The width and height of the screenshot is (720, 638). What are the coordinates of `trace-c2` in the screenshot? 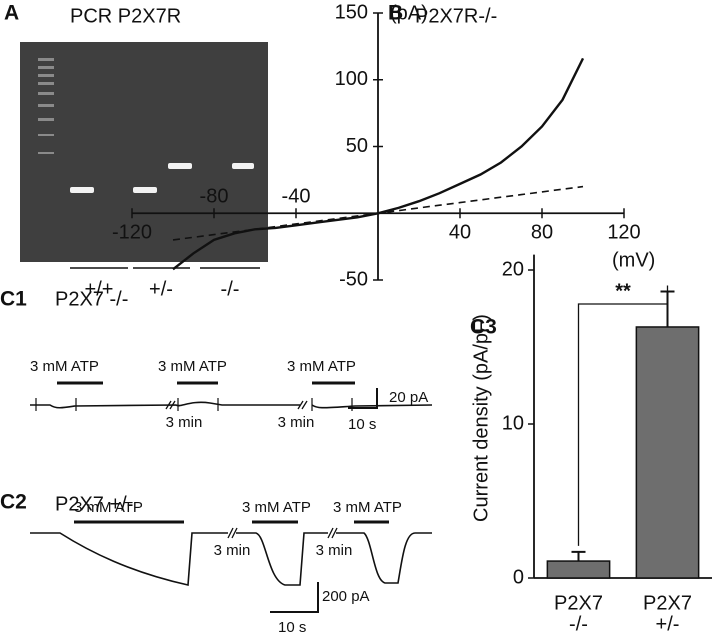 It's located at (231, 566).